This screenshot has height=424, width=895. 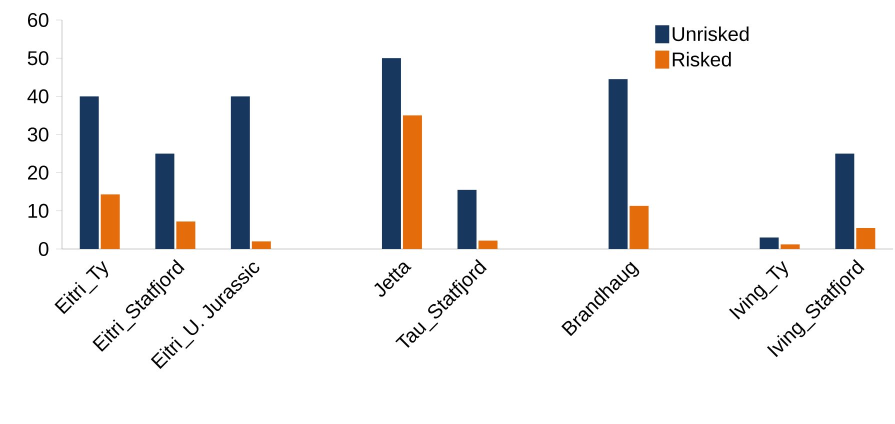 What do you see at coordinates (38, 211) in the screenshot?
I see `y-tick-label: 10` at bounding box center [38, 211].